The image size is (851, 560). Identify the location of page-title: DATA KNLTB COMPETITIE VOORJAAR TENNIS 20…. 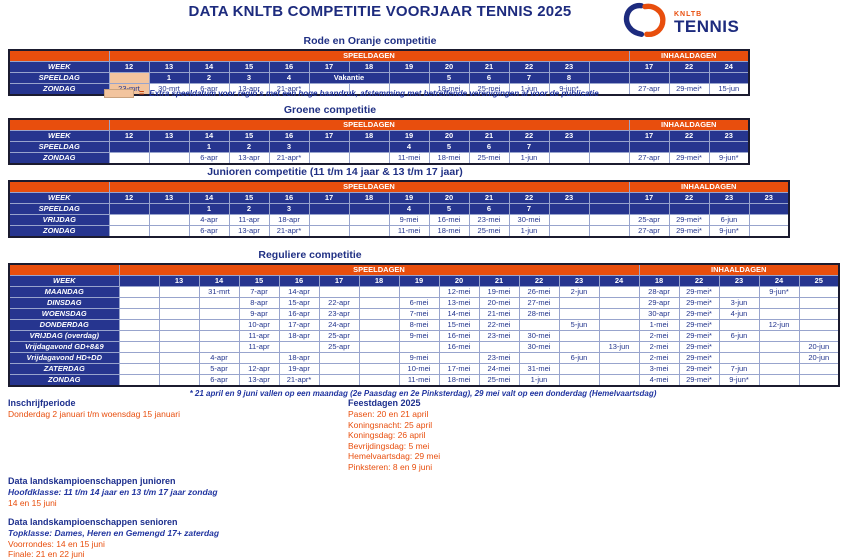
(380, 11).